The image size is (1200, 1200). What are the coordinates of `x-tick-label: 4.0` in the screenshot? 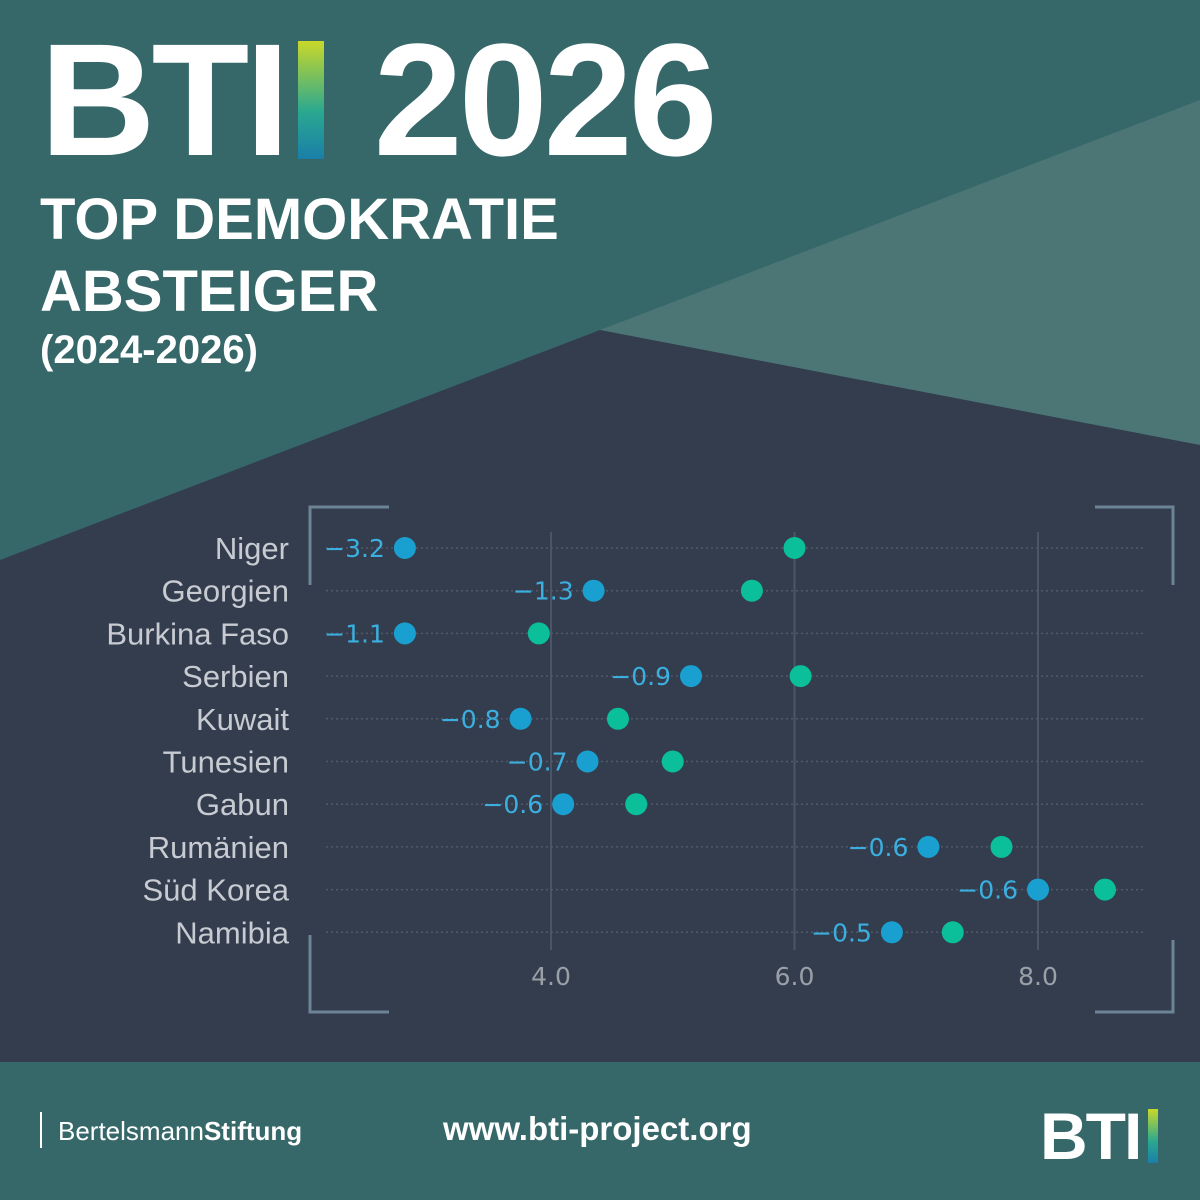 It's located at (551, 976).